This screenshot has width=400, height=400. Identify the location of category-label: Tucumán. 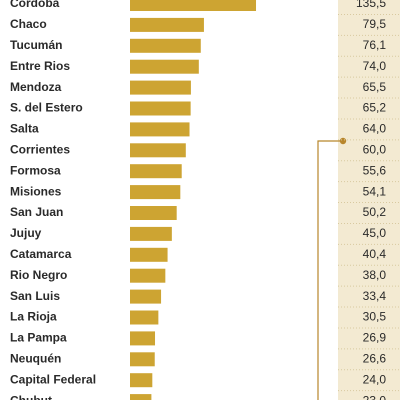
(36, 45).